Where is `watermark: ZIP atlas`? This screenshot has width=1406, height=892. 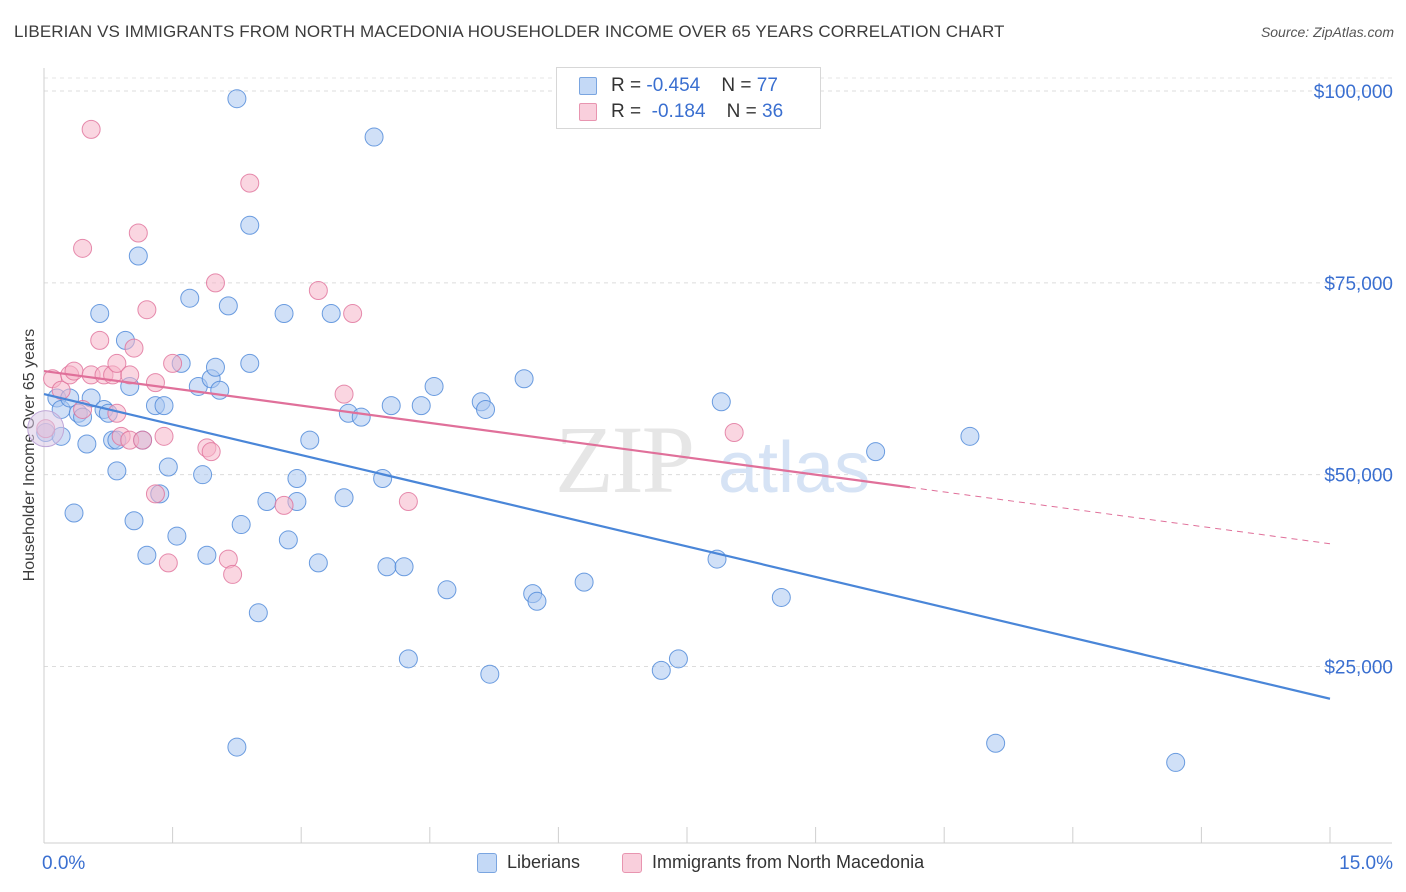
watermark: ZIP atlas is located at coordinates (712, 459).